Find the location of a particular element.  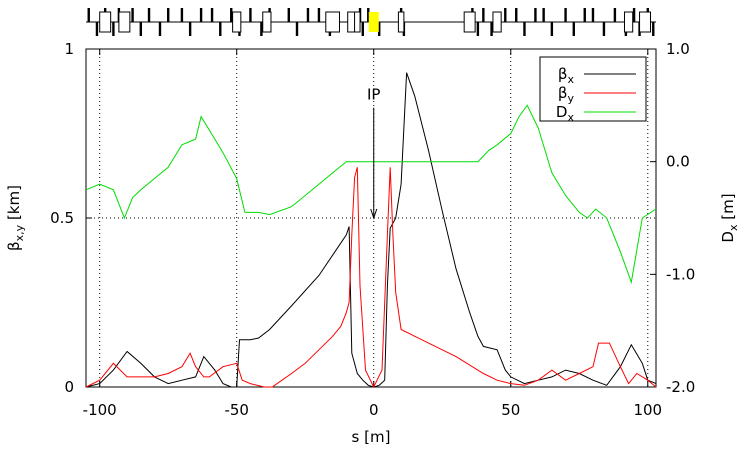

legend-entry-label: βx is located at coordinates (566, 75).